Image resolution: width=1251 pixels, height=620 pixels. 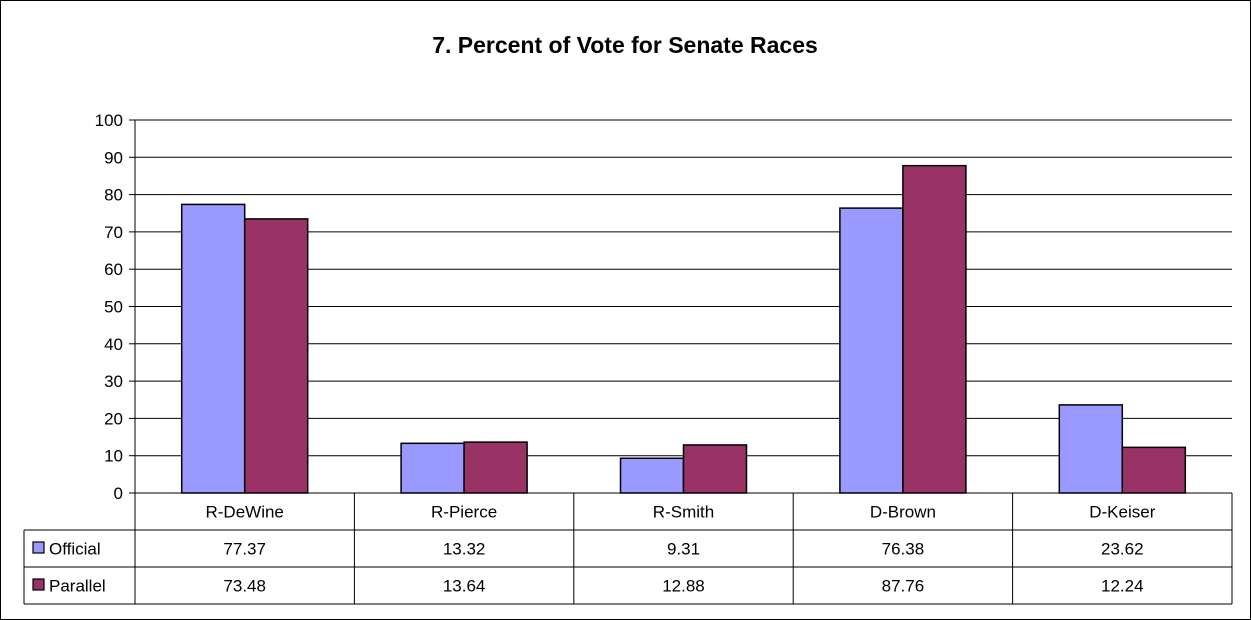 I want to click on y-tick-label: 70, so click(x=113, y=232).